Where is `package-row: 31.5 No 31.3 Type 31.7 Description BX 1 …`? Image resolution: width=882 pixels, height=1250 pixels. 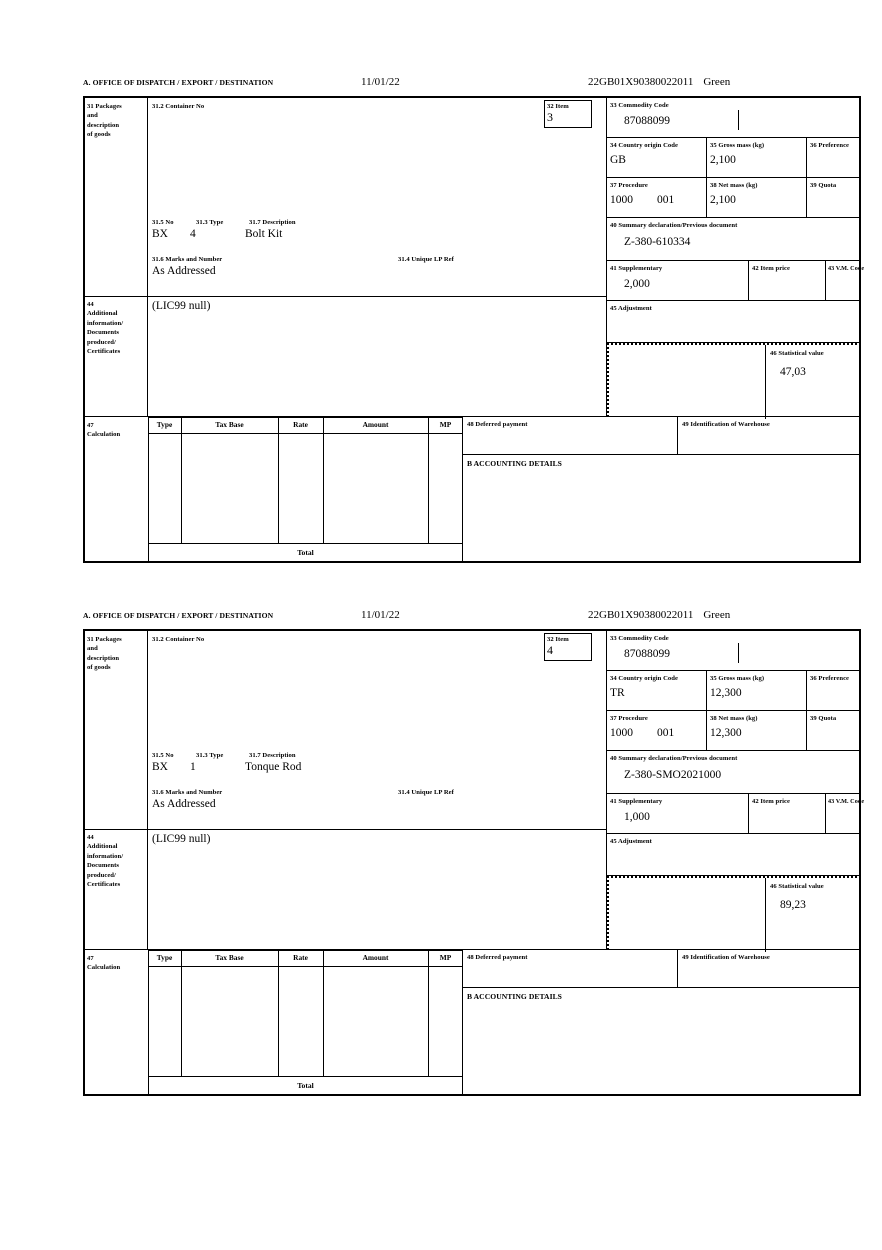 package-row: 31.5 No 31.3 Type 31.7 Description BX 1 … is located at coordinates (372, 764).